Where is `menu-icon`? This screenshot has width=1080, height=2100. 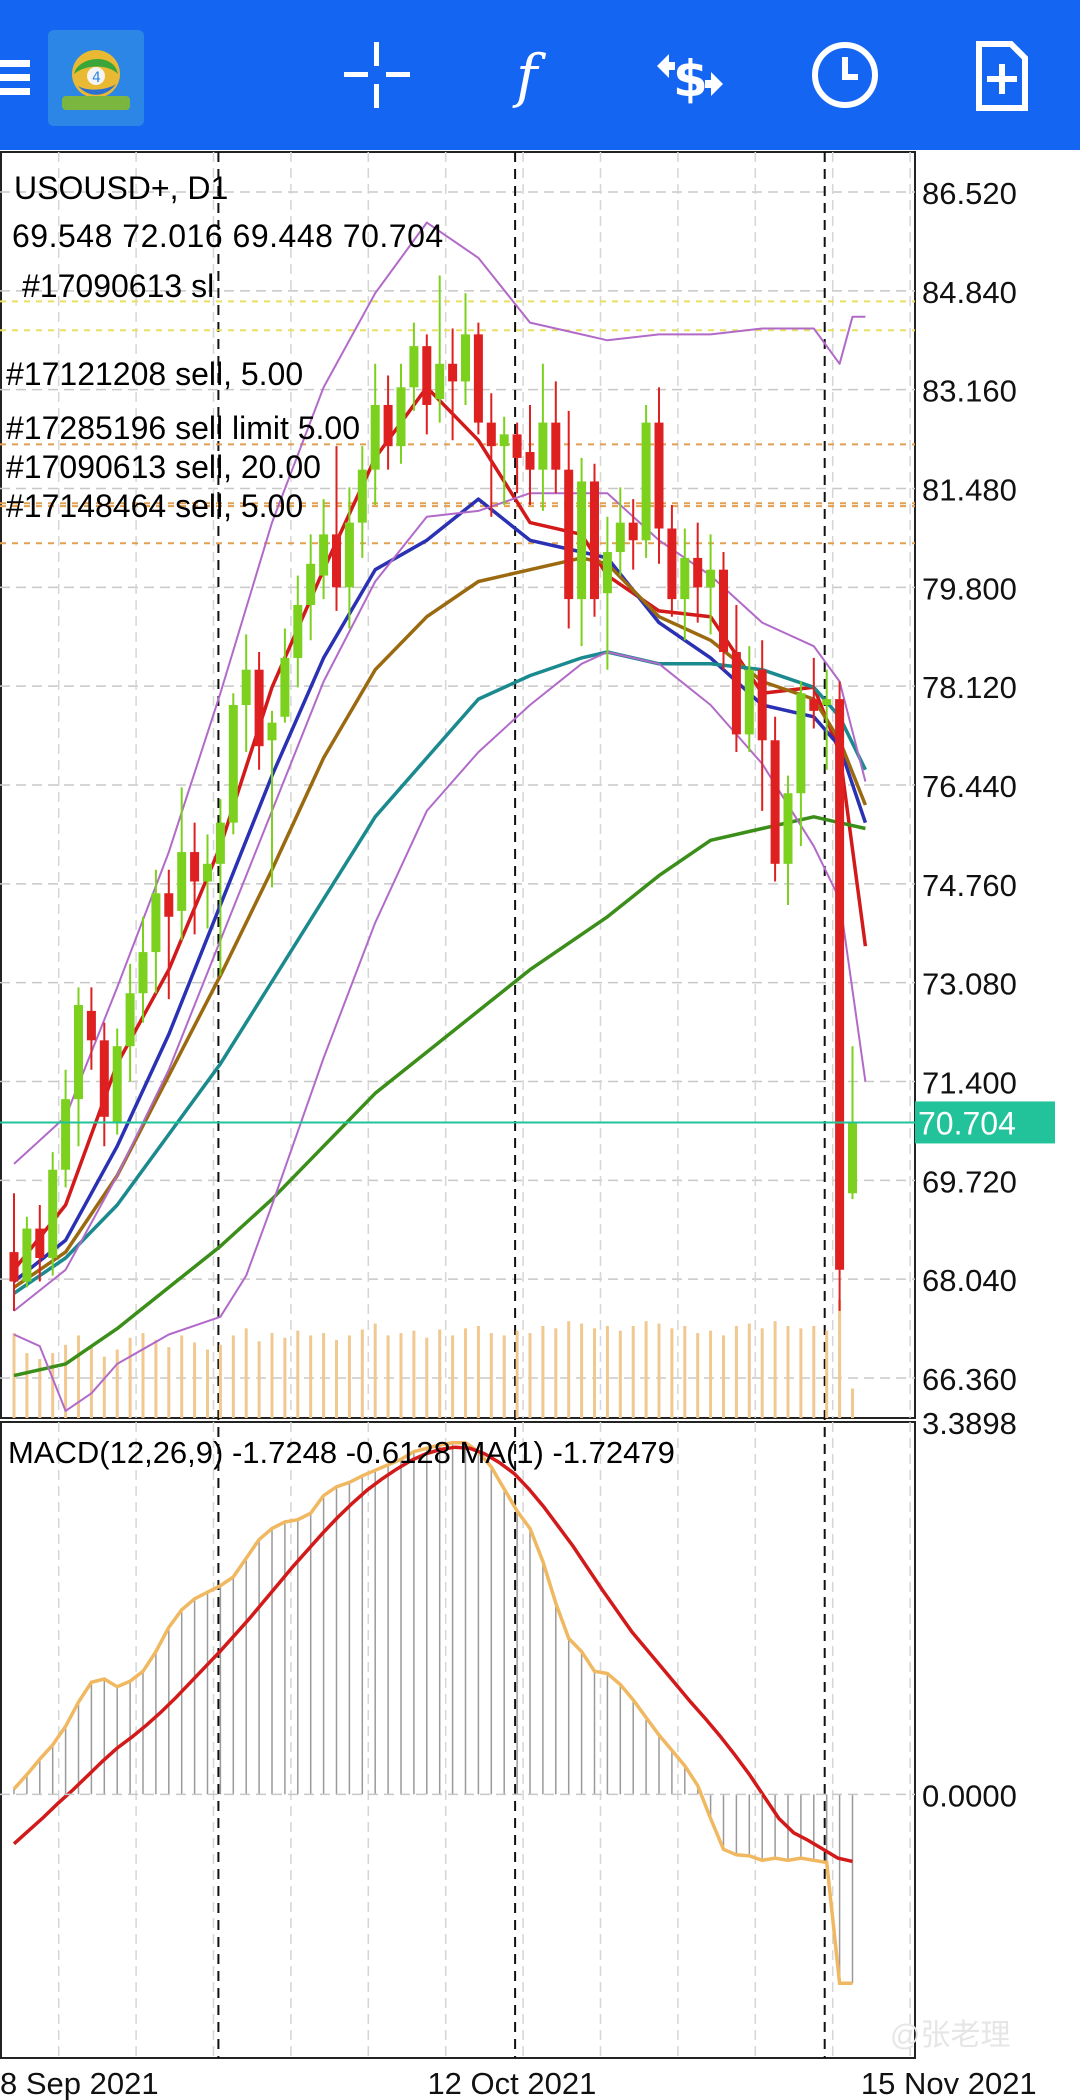 menu-icon is located at coordinates (36, 75).